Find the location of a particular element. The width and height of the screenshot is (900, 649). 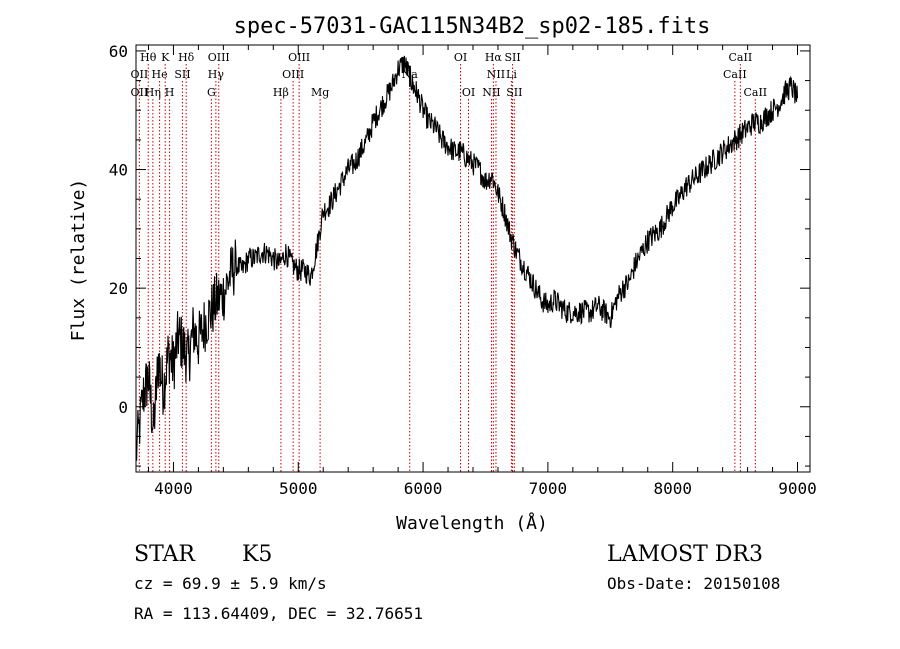

y-axis-label: Flux (relative) is located at coordinates (78, 260).